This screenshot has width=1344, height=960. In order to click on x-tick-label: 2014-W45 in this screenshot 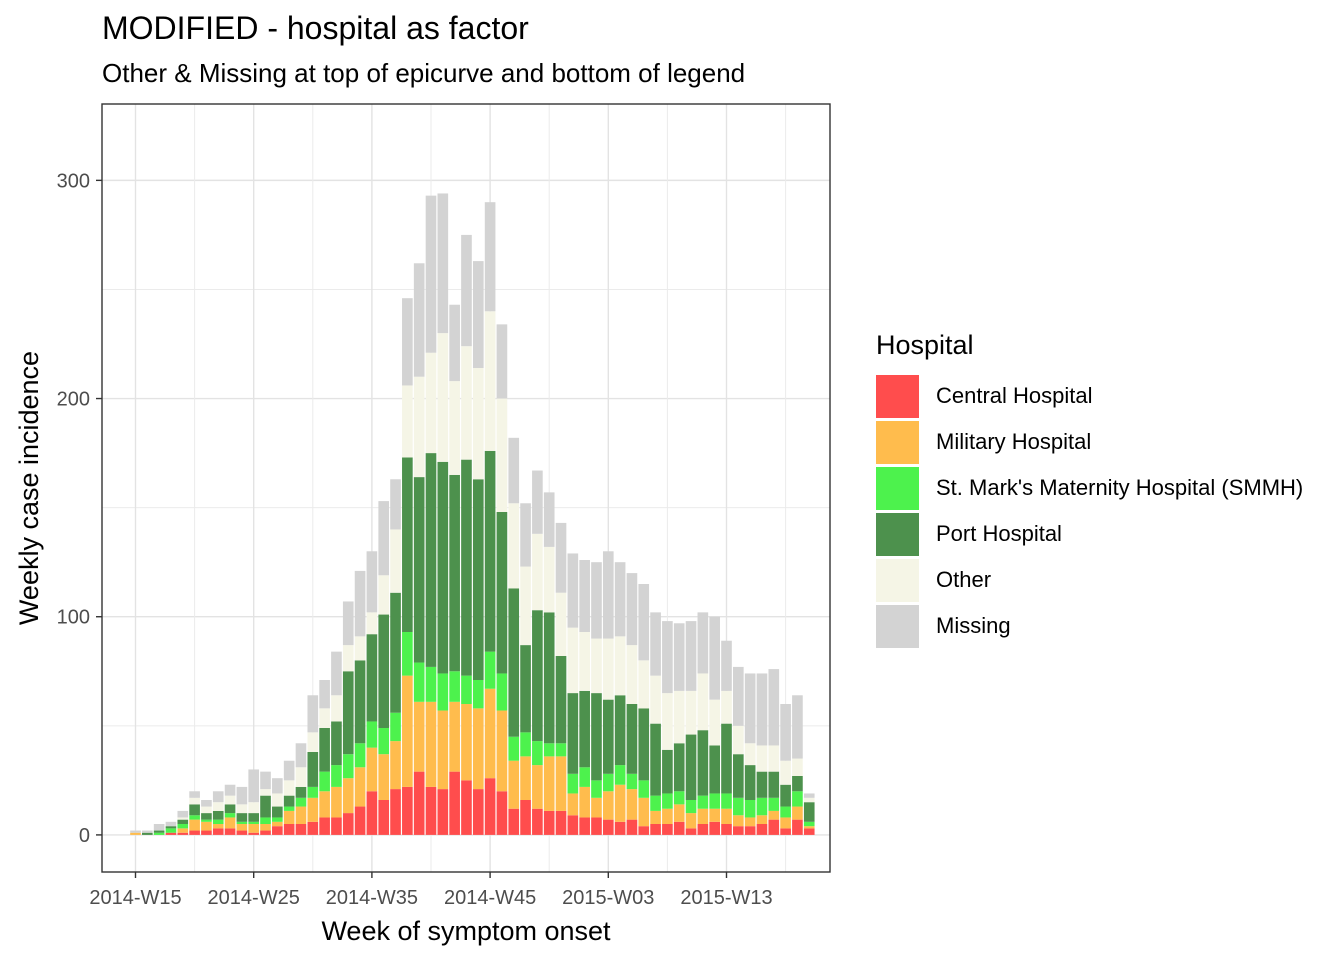, I will do `click(490, 898)`.